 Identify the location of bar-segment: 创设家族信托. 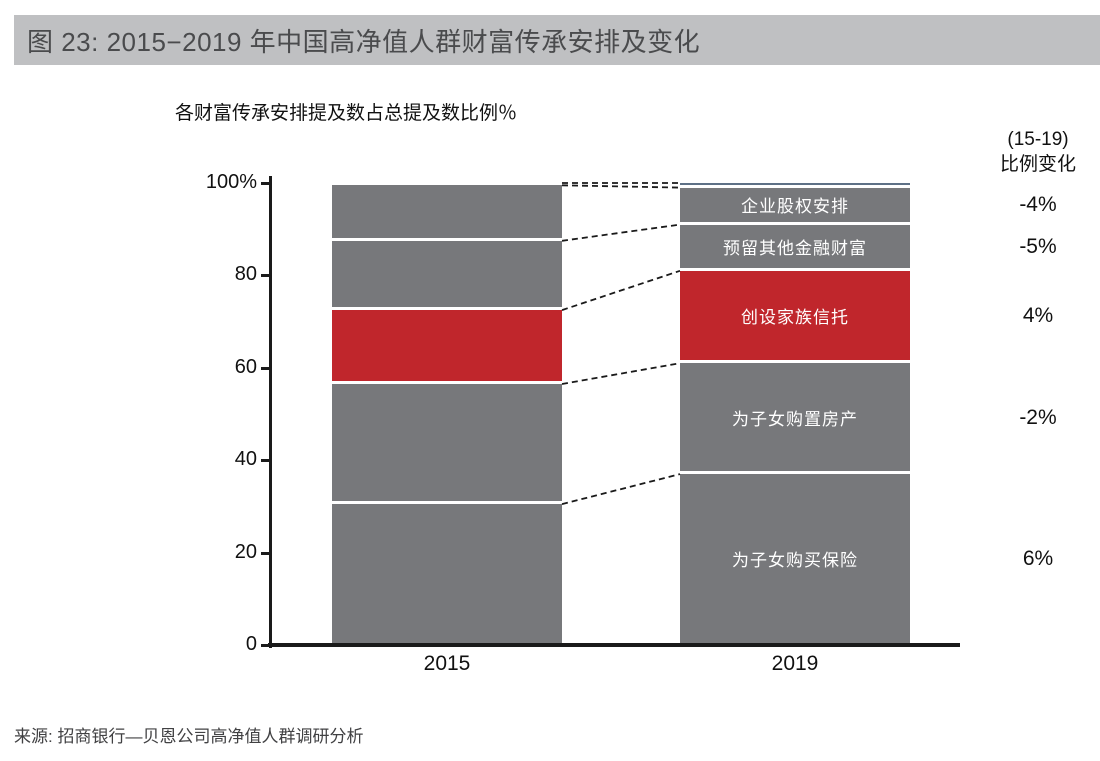
(795, 315).